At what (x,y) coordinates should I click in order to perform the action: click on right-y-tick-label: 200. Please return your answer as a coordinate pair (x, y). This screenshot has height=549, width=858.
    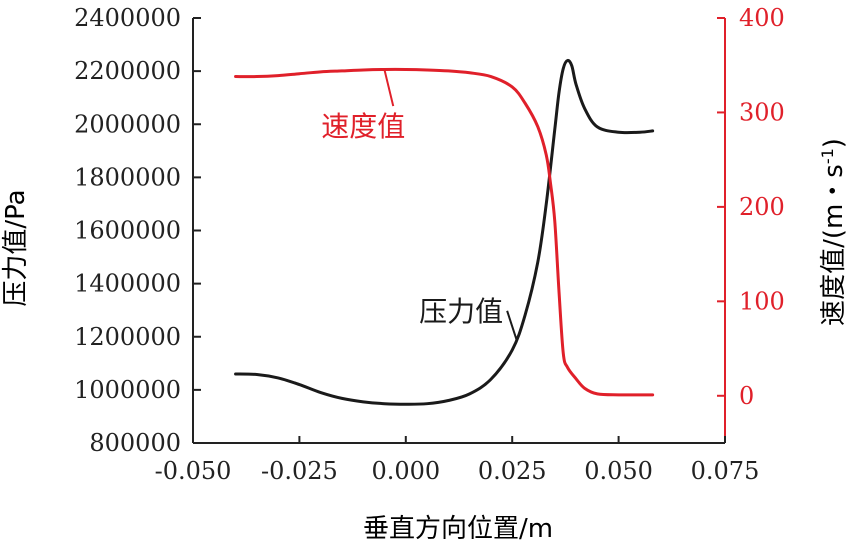
    Looking at the image, I should click on (762, 207).